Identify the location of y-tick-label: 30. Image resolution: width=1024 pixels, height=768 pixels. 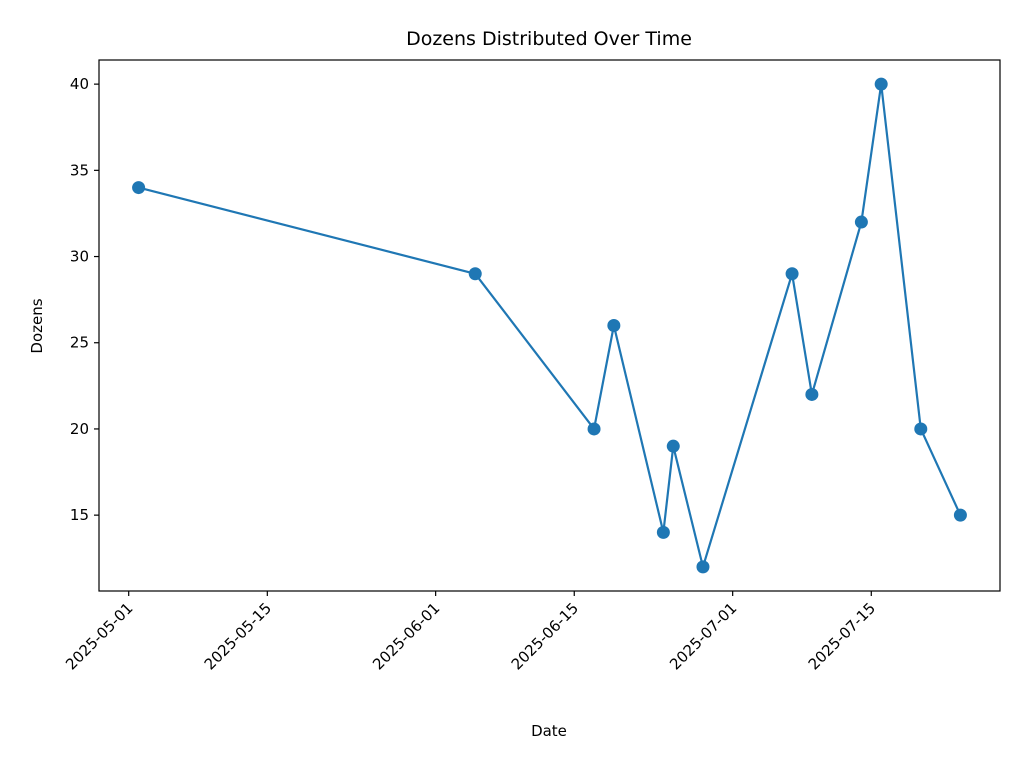
(79, 257).